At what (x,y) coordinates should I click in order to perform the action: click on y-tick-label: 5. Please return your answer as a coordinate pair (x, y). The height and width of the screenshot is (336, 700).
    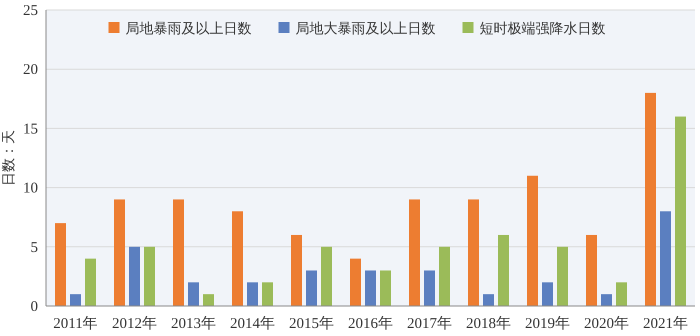
    Looking at the image, I should click on (34, 248).